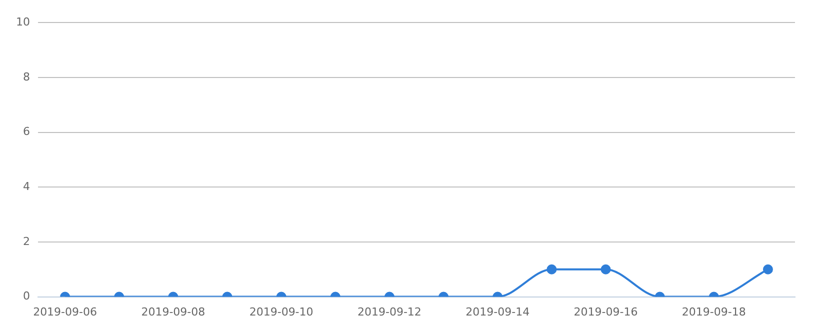 This screenshot has height=330, width=817. Describe the element at coordinates (173, 311) in the screenshot. I see `x-tick-label: 2019-09-08` at that location.